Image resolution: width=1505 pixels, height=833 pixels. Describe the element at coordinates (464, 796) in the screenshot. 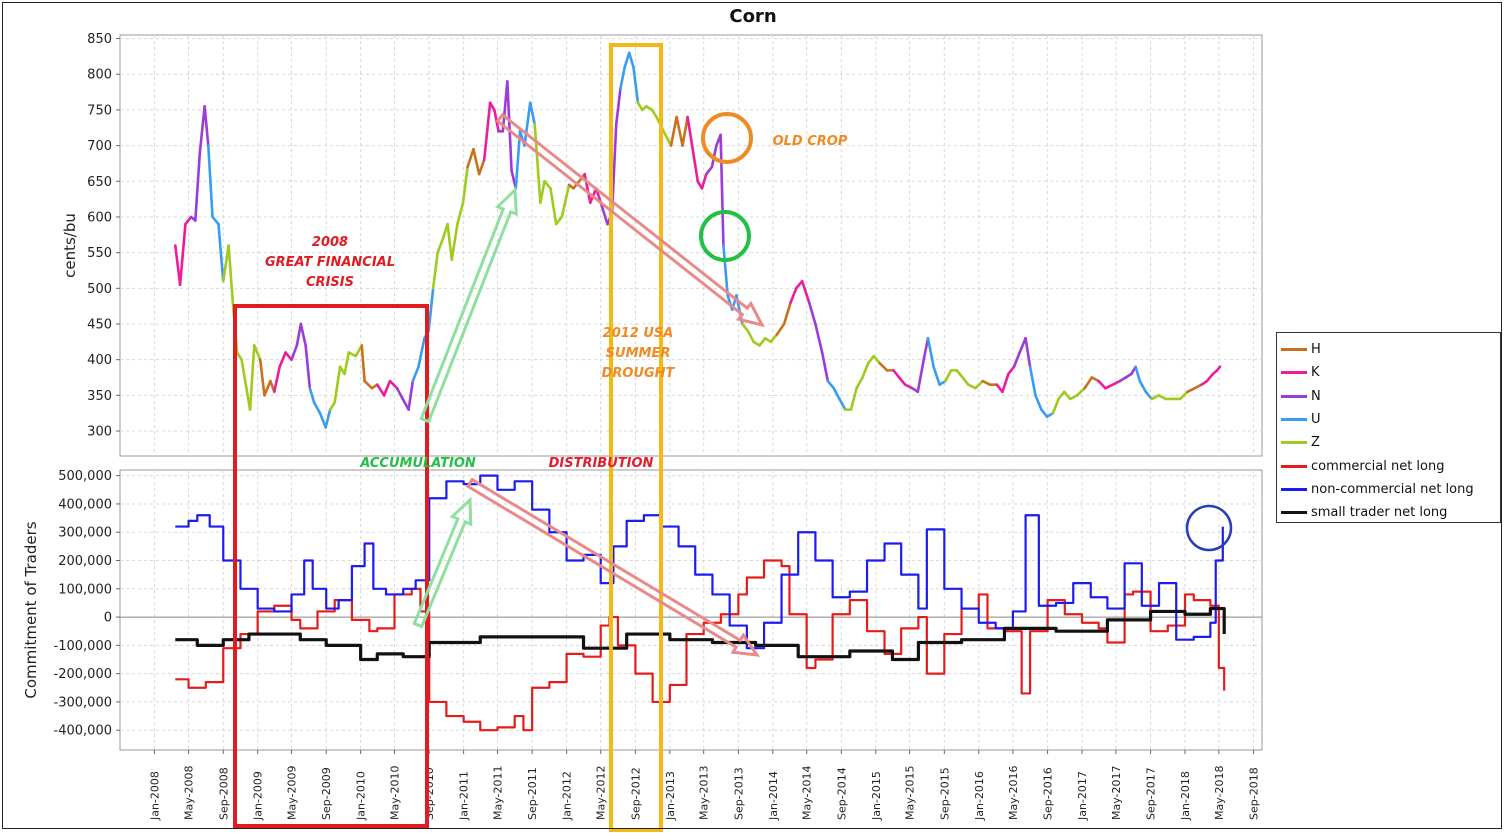

I see `x-tick-label: Jan-2011` at that location.